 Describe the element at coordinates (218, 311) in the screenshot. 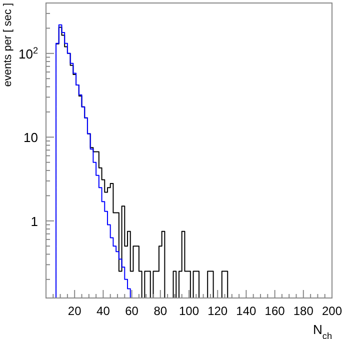

I see `x-tick-label: 120` at that location.